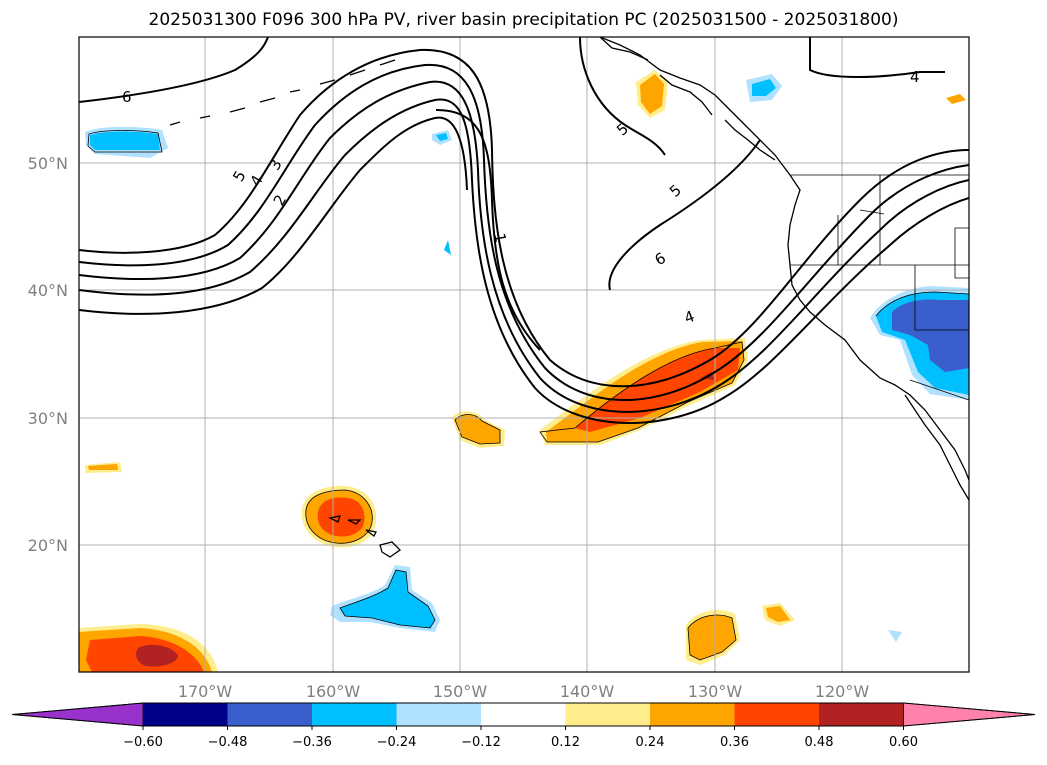  I want to click on colorbar-tick-label: −0.48, so click(228, 742).